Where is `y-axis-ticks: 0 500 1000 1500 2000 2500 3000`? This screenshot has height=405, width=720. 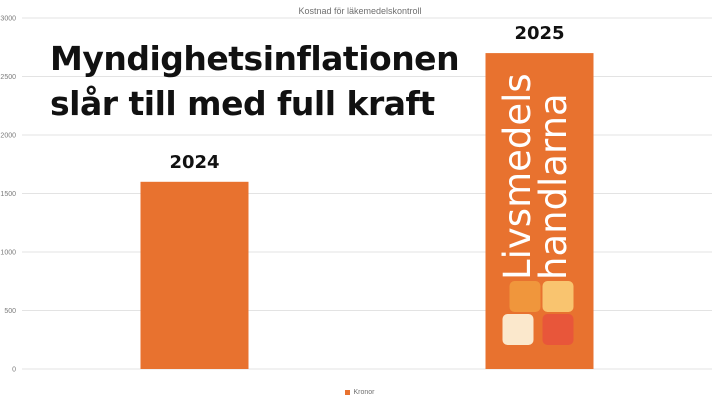
y-axis-ticks: 0 500 1000 1500 2000 2500 3000 is located at coordinates (8, 195).